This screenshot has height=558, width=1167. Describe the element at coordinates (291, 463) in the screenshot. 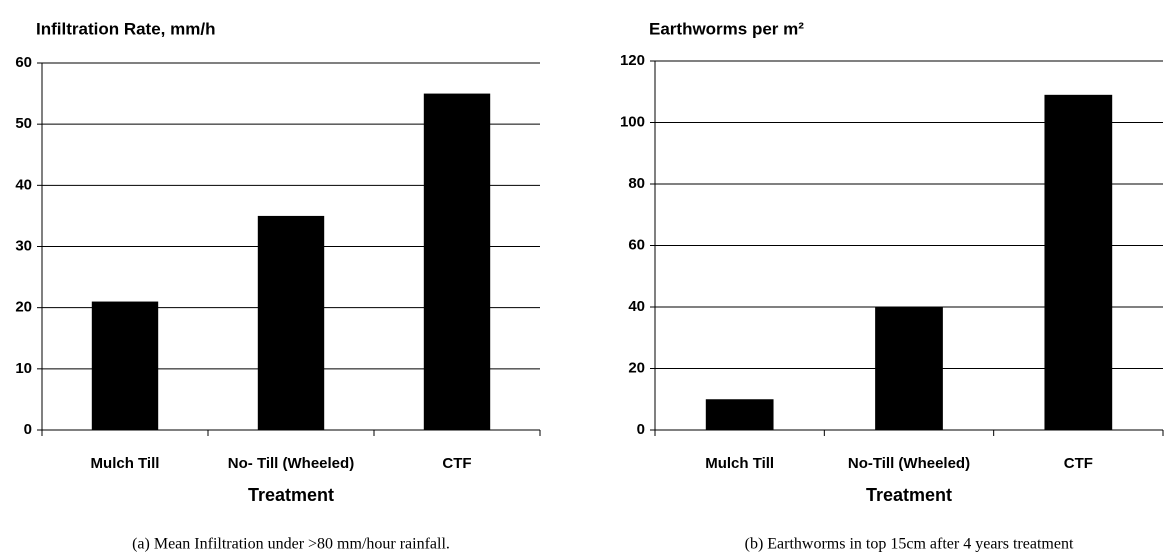

I see `x-tick-label: No- Till (Wheeled)` at that location.